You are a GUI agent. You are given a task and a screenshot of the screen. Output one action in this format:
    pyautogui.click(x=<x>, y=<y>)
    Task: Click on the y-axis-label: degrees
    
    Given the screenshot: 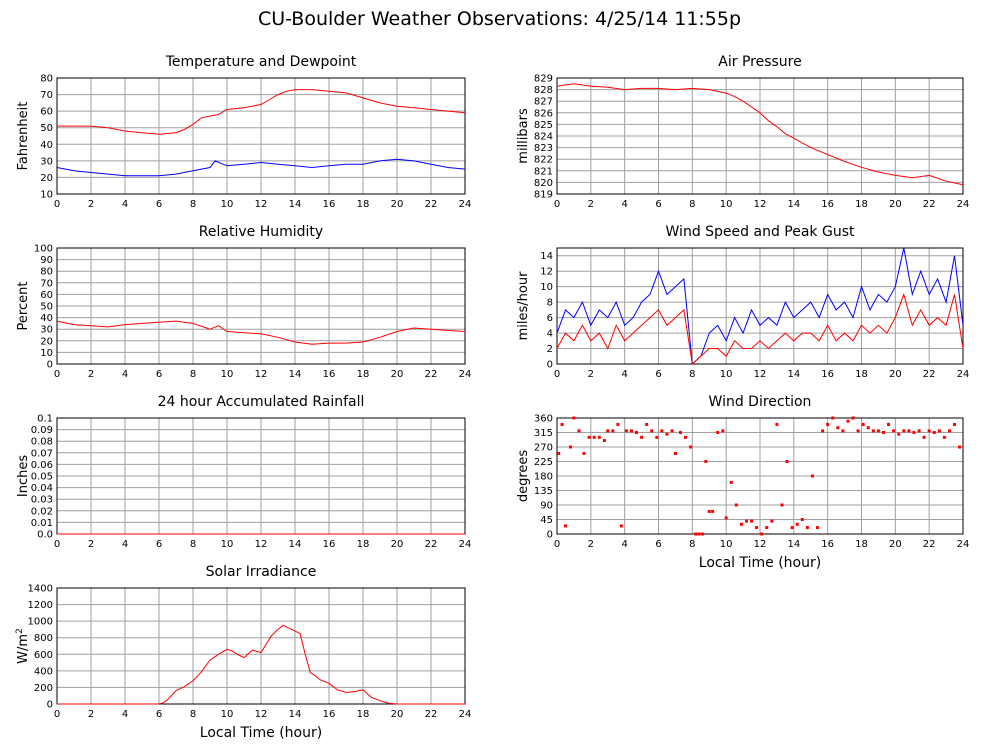 What is the action you would take?
    pyautogui.click(x=523, y=476)
    